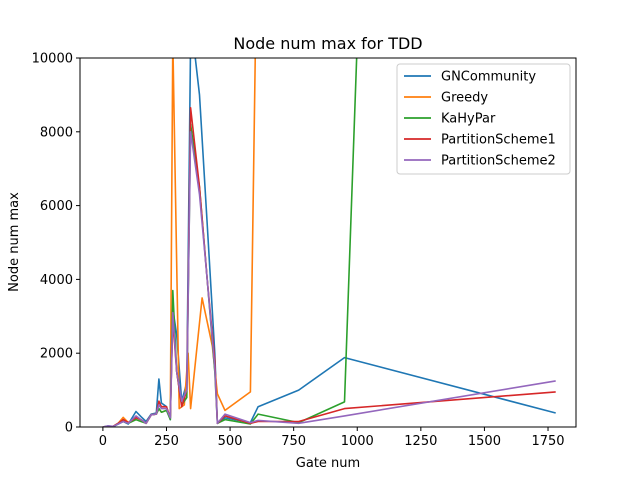 The width and height of the screenshot is (640, 480). What do you see at coordinates (14, 242) in the screenshot?
I see `y-axis-label: Node num max` at bounding box center [14, 242].